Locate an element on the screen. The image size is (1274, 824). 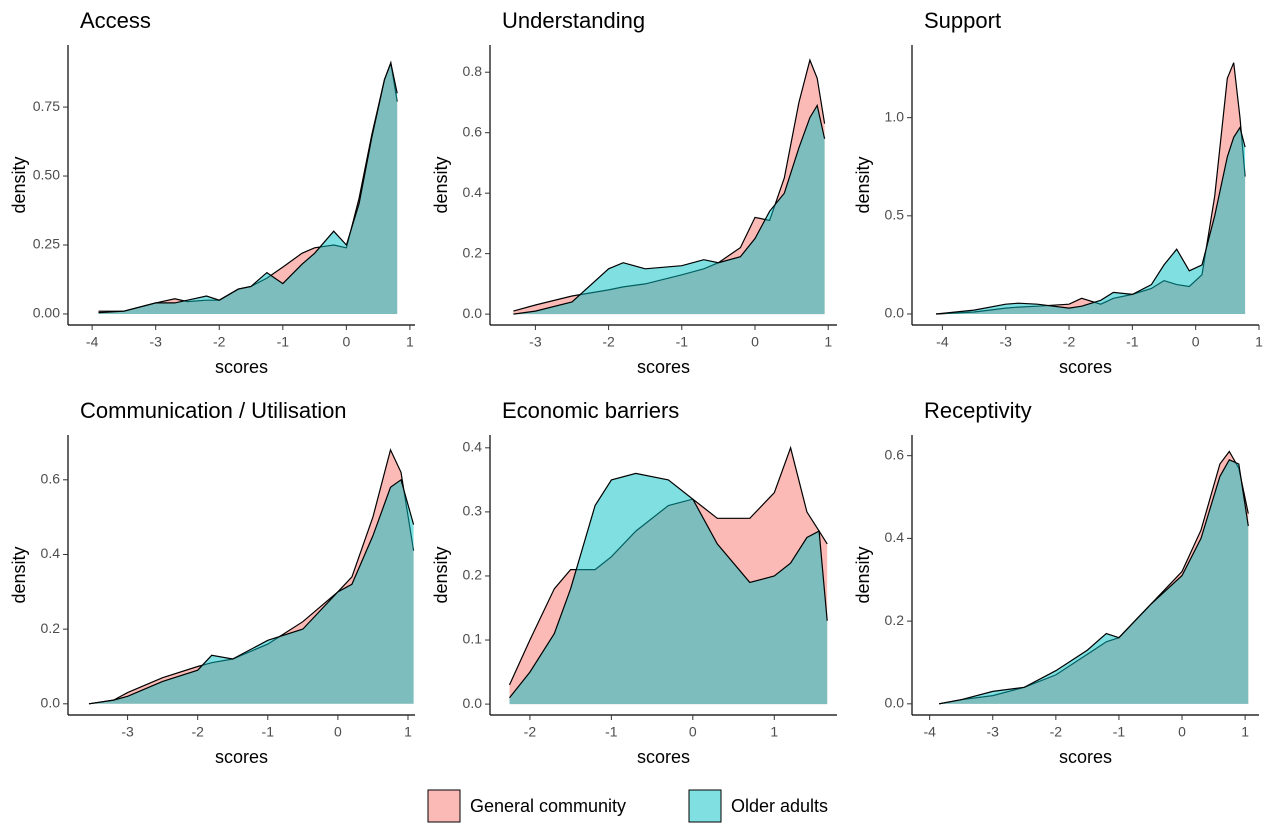
panel-title: Understanding is located at coordinates (573, 20).